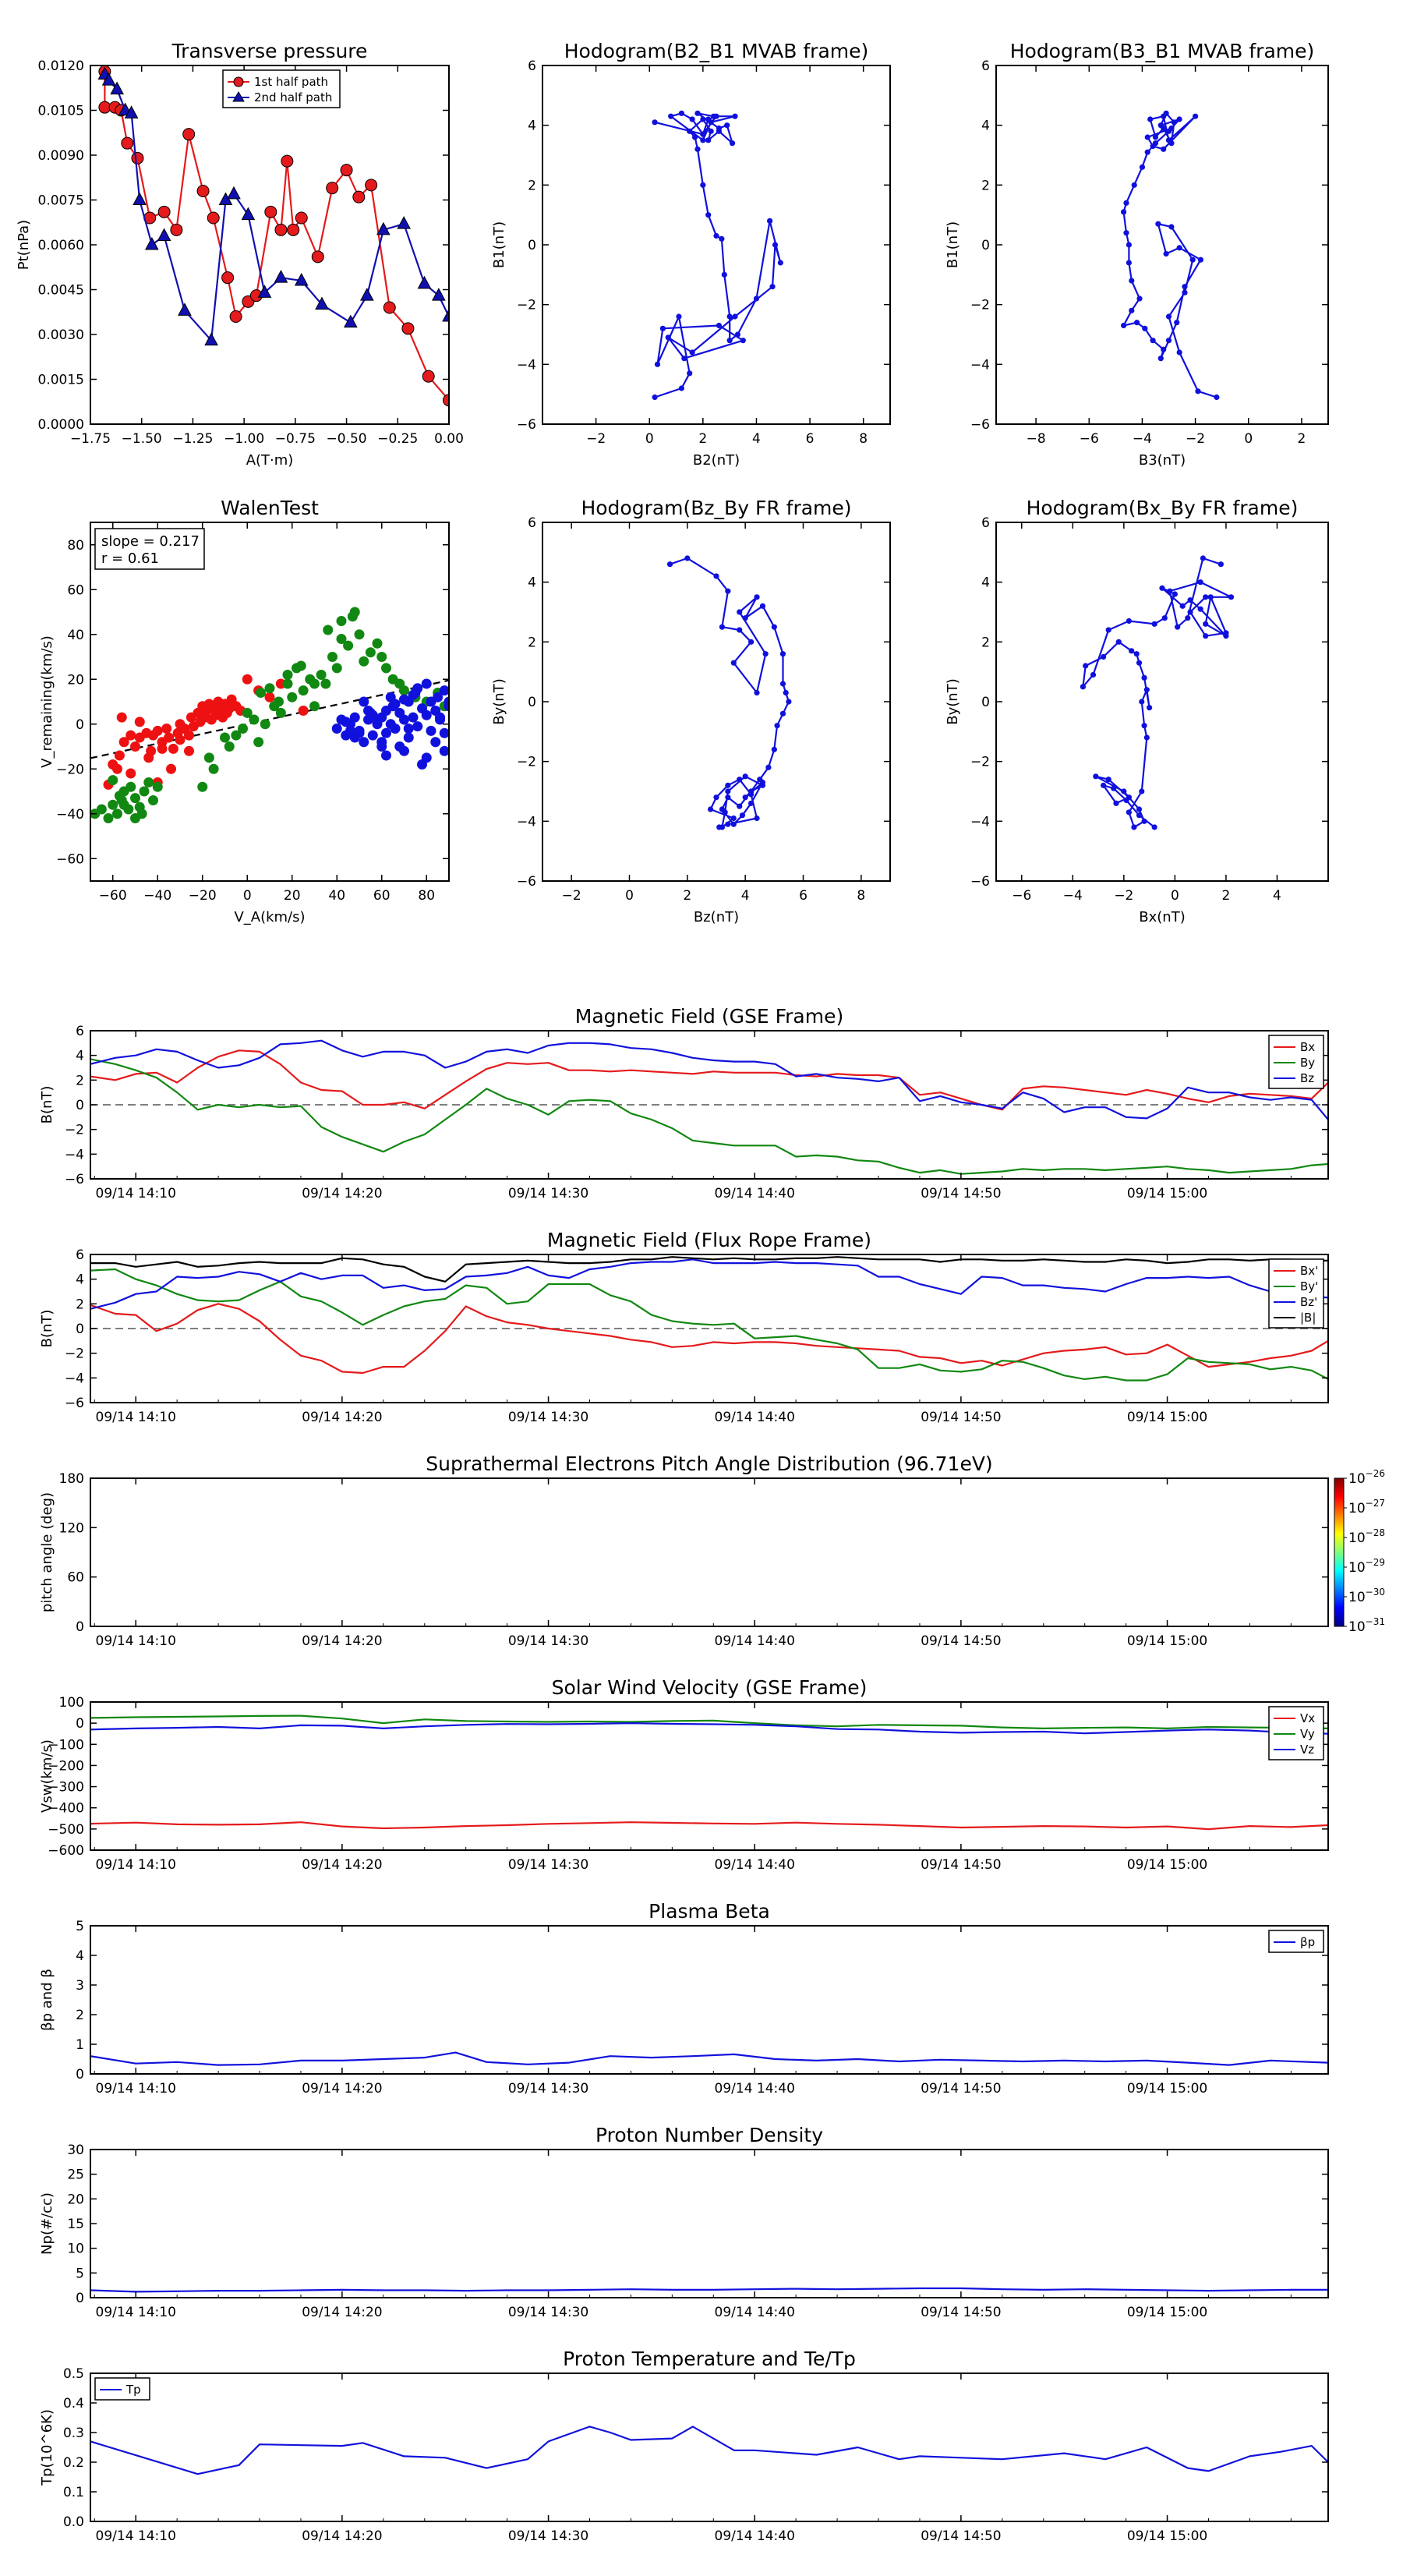 The height and width of the screenshot is (2576, 1403). Describe the element at coordinates (1375, 1592) in the screenshot. I see `colorbar-exponent: −30` at that location.